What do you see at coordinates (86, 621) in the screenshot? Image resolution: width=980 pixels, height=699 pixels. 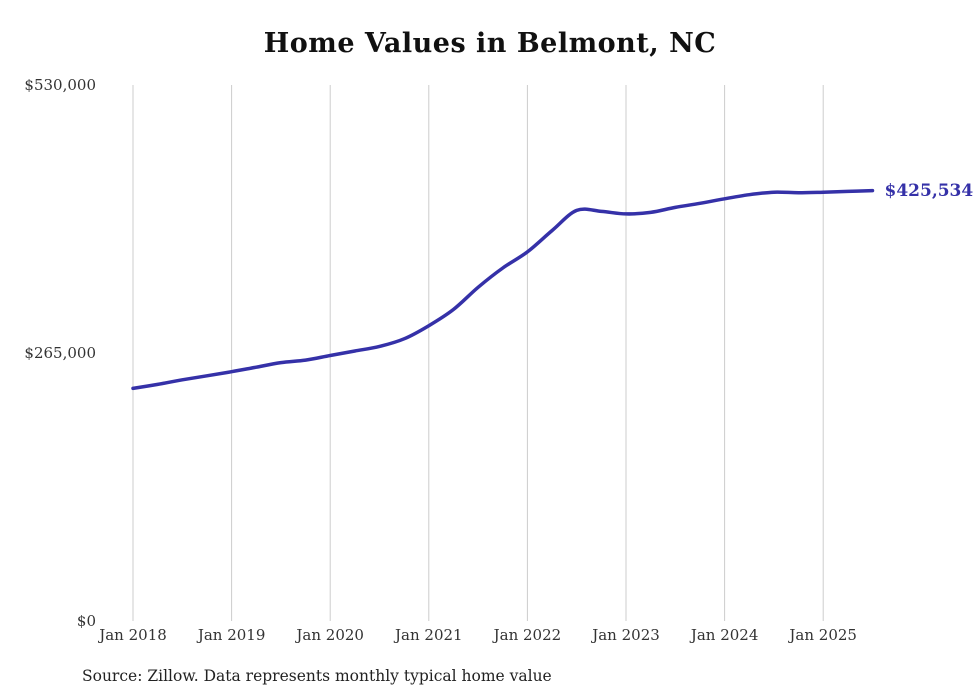 I see `y-axis-tick-label: $0` at bounding box center [86, 621].